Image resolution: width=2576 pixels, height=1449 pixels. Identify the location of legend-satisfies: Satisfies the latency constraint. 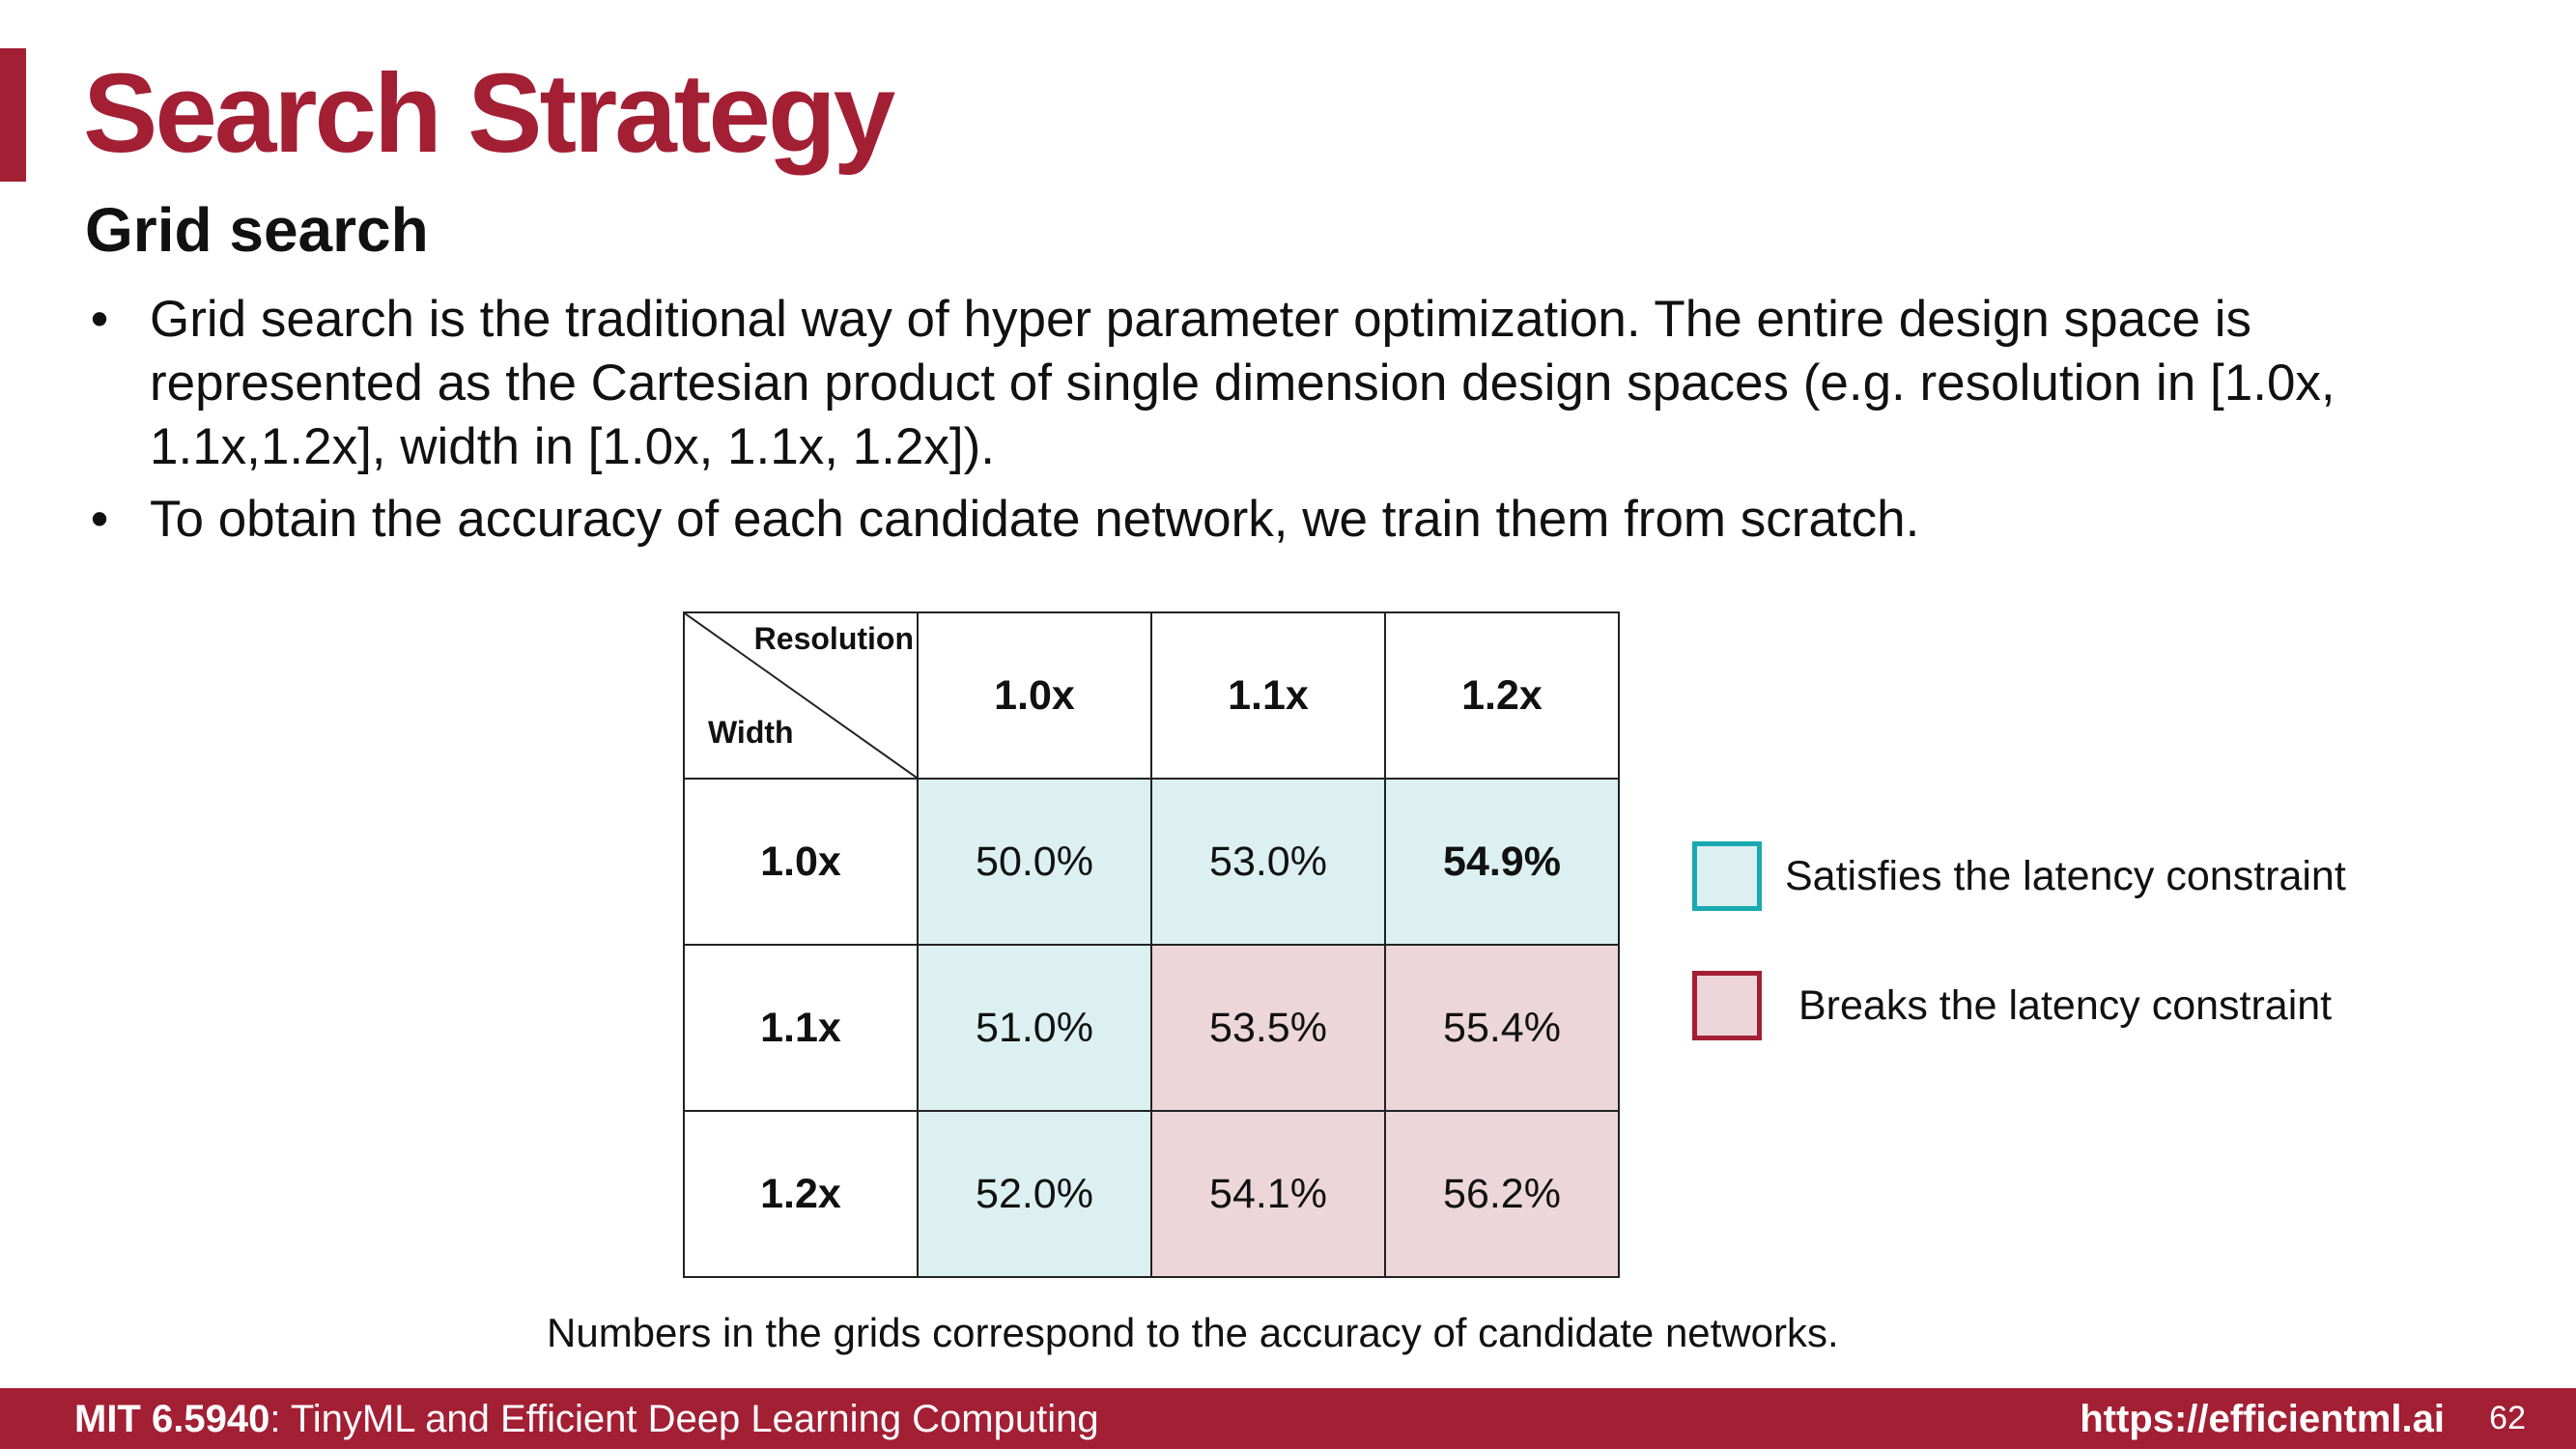
(2019, 876).